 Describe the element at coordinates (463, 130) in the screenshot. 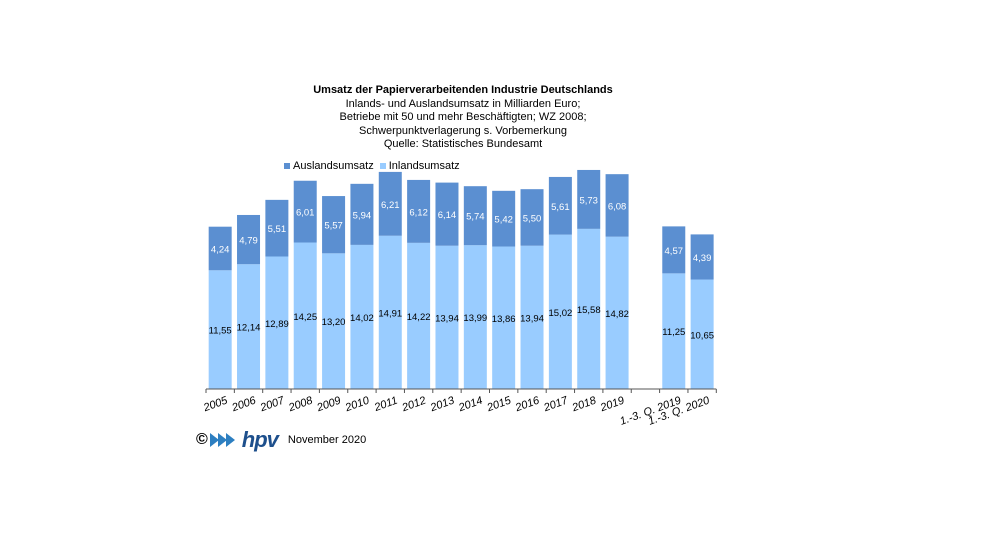

I see `chart-subtitle-line: Schwerpunktverlagerung s. Vorbemerkung` at that location.